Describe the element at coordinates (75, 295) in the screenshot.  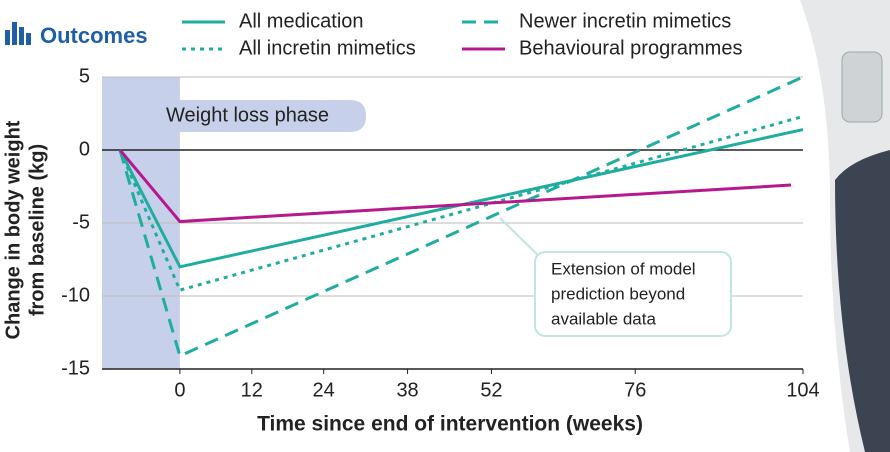
I see `y-tick-label: -10` at that location.